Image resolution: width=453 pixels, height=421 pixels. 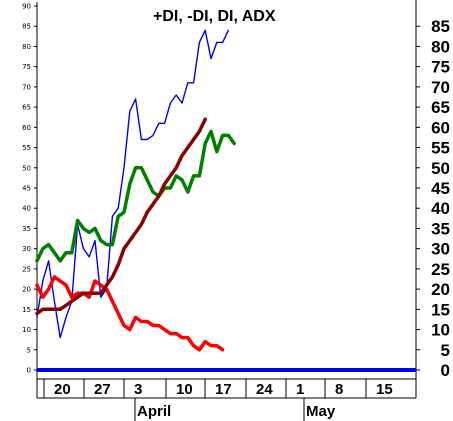 I want to click on left-tick-label: 55, so click(x=26, y=148).